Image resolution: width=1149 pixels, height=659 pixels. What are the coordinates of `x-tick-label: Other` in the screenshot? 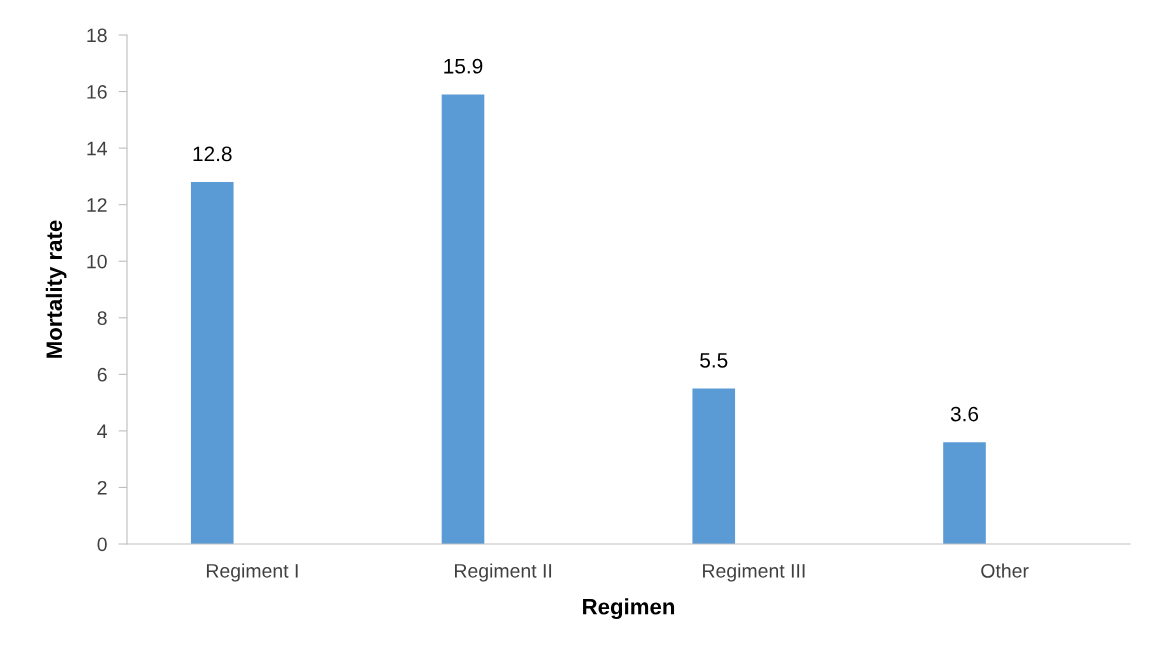 It's located at (1005, 570).